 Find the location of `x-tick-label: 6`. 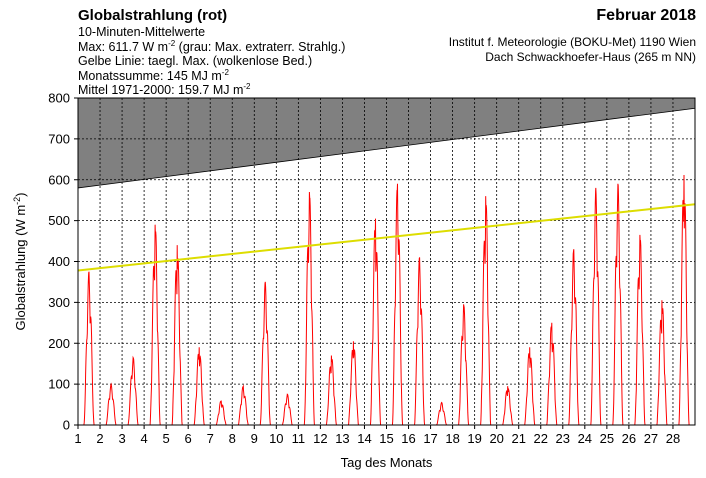

x-tick-label: 6 is located at coordinates (188, 438).